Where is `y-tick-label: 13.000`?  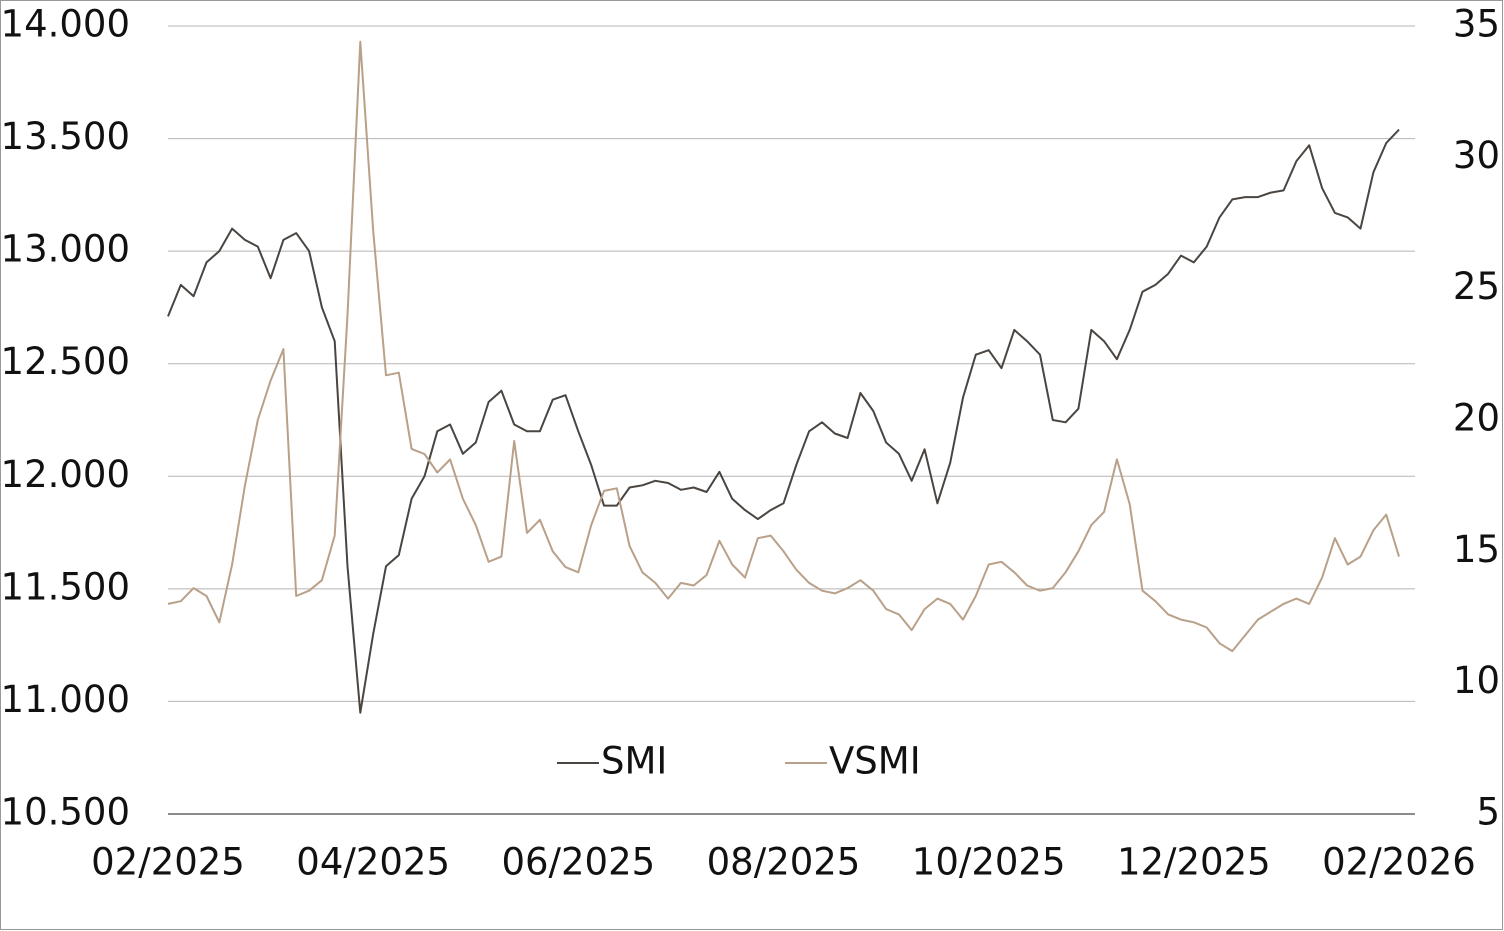
y-tick-label: 13.000 is located at coordinates (65, 249).